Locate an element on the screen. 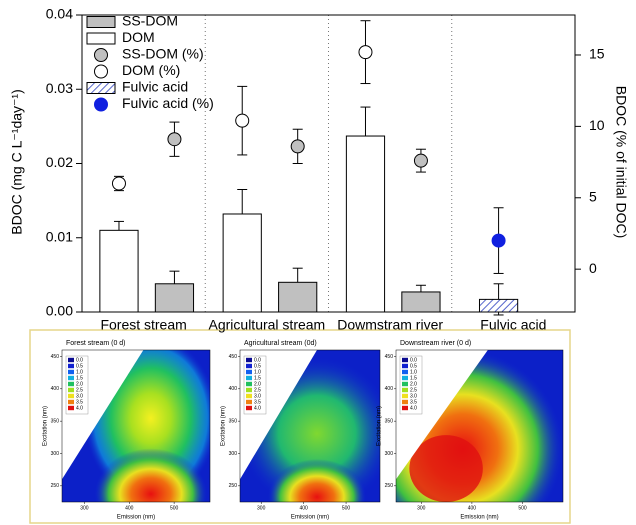 This screenshot has height=525, width=636. eem-map is located at coordinates (479, 426).